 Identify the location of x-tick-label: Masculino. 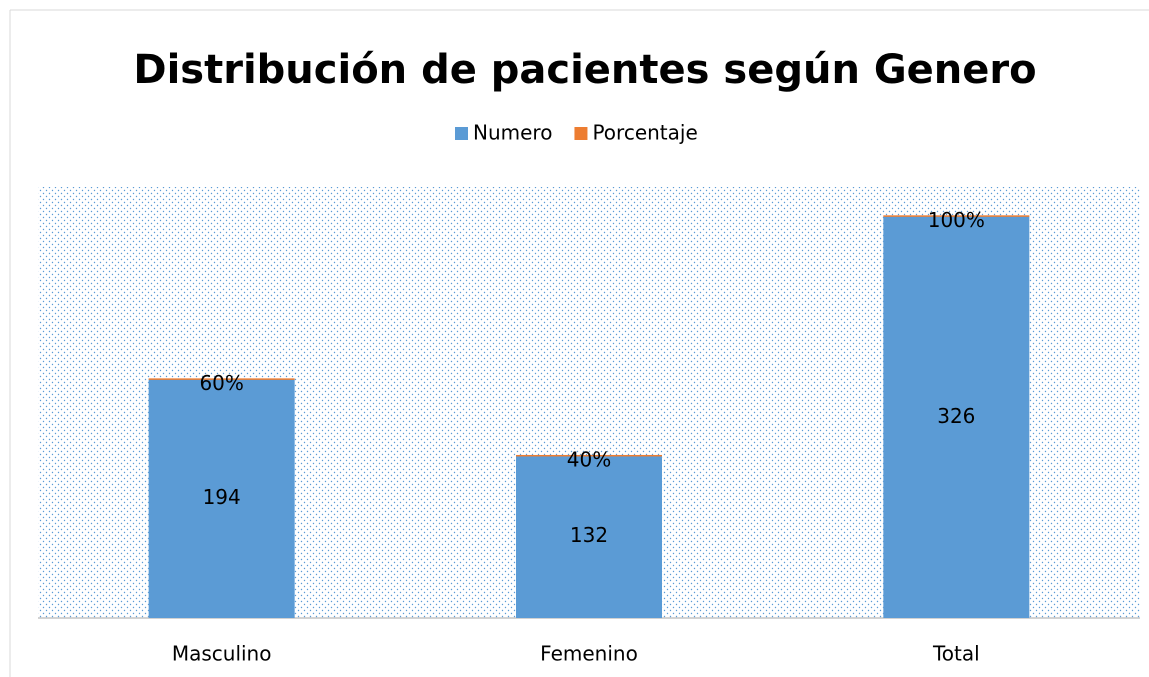
(222, 654).